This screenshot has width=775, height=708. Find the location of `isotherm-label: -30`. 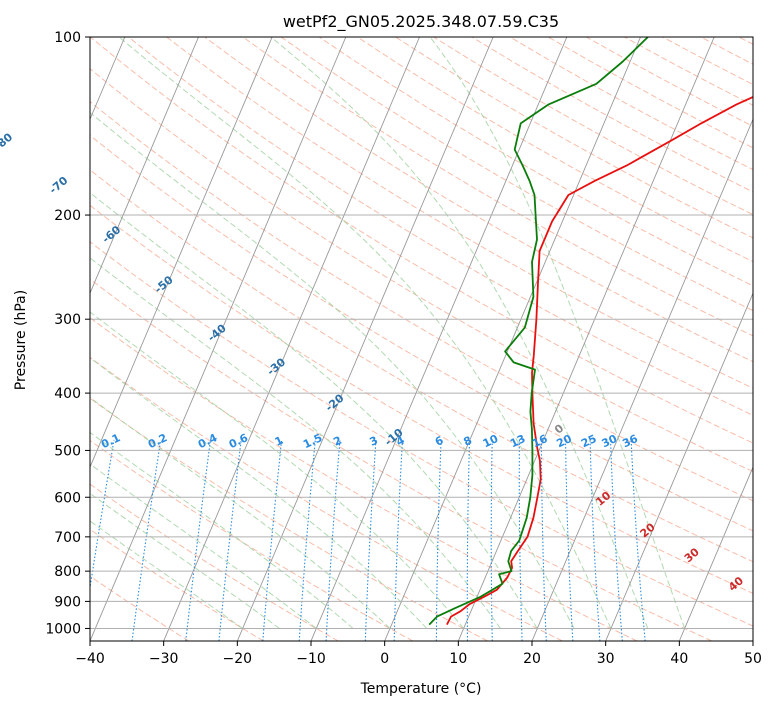

isotherm-label: -30 is located at coordinates (277, 366).